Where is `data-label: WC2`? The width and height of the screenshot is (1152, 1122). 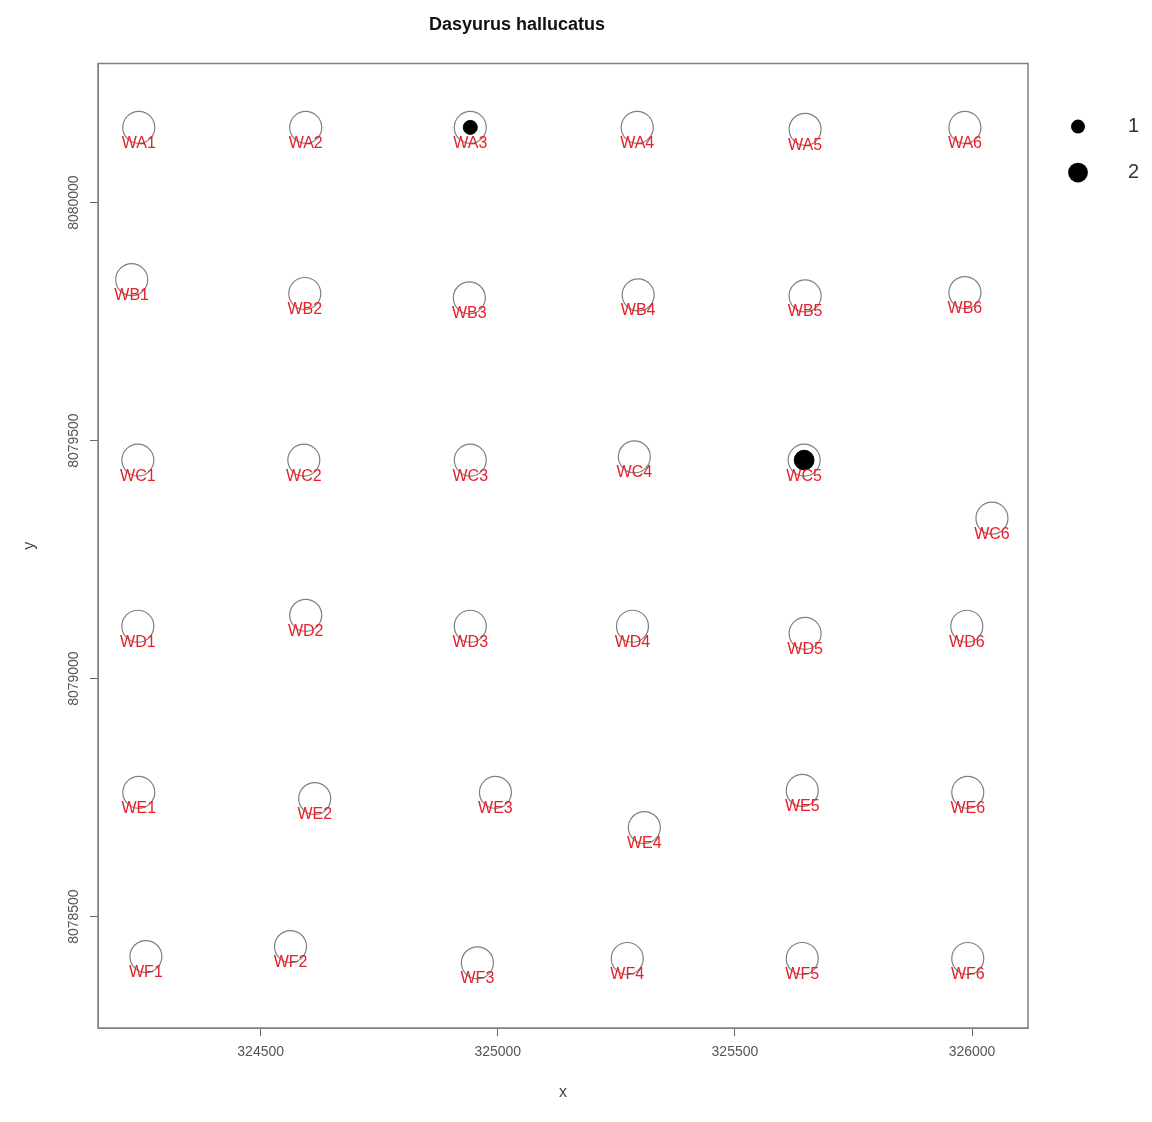
data-label: WC2 is located at coordinates (304, 475).